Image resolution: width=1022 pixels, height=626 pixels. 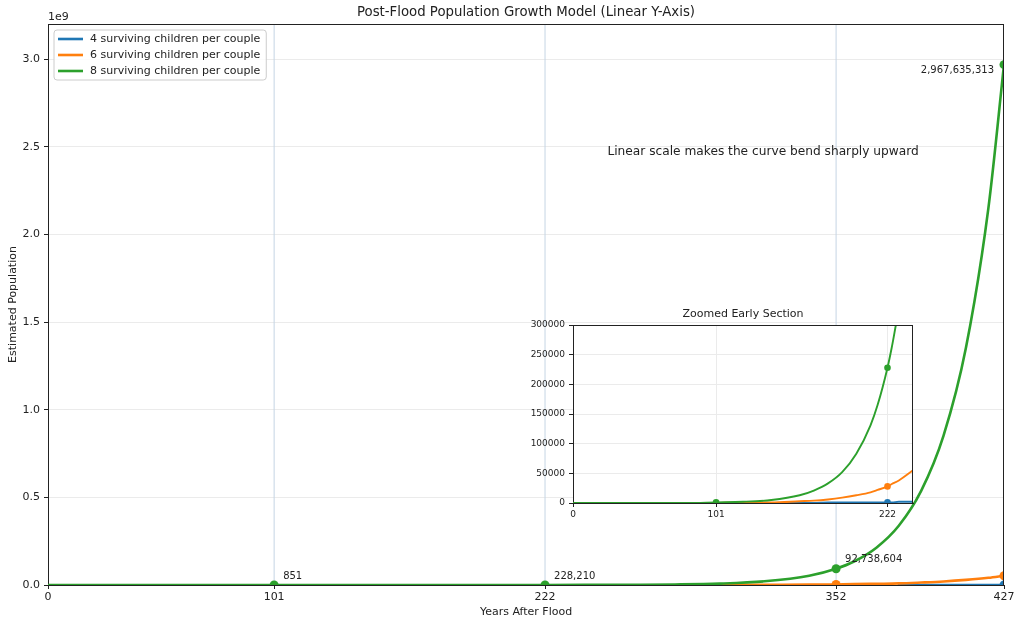 I want to click on y-tick-label: 200000, so click(x=548, y=383).